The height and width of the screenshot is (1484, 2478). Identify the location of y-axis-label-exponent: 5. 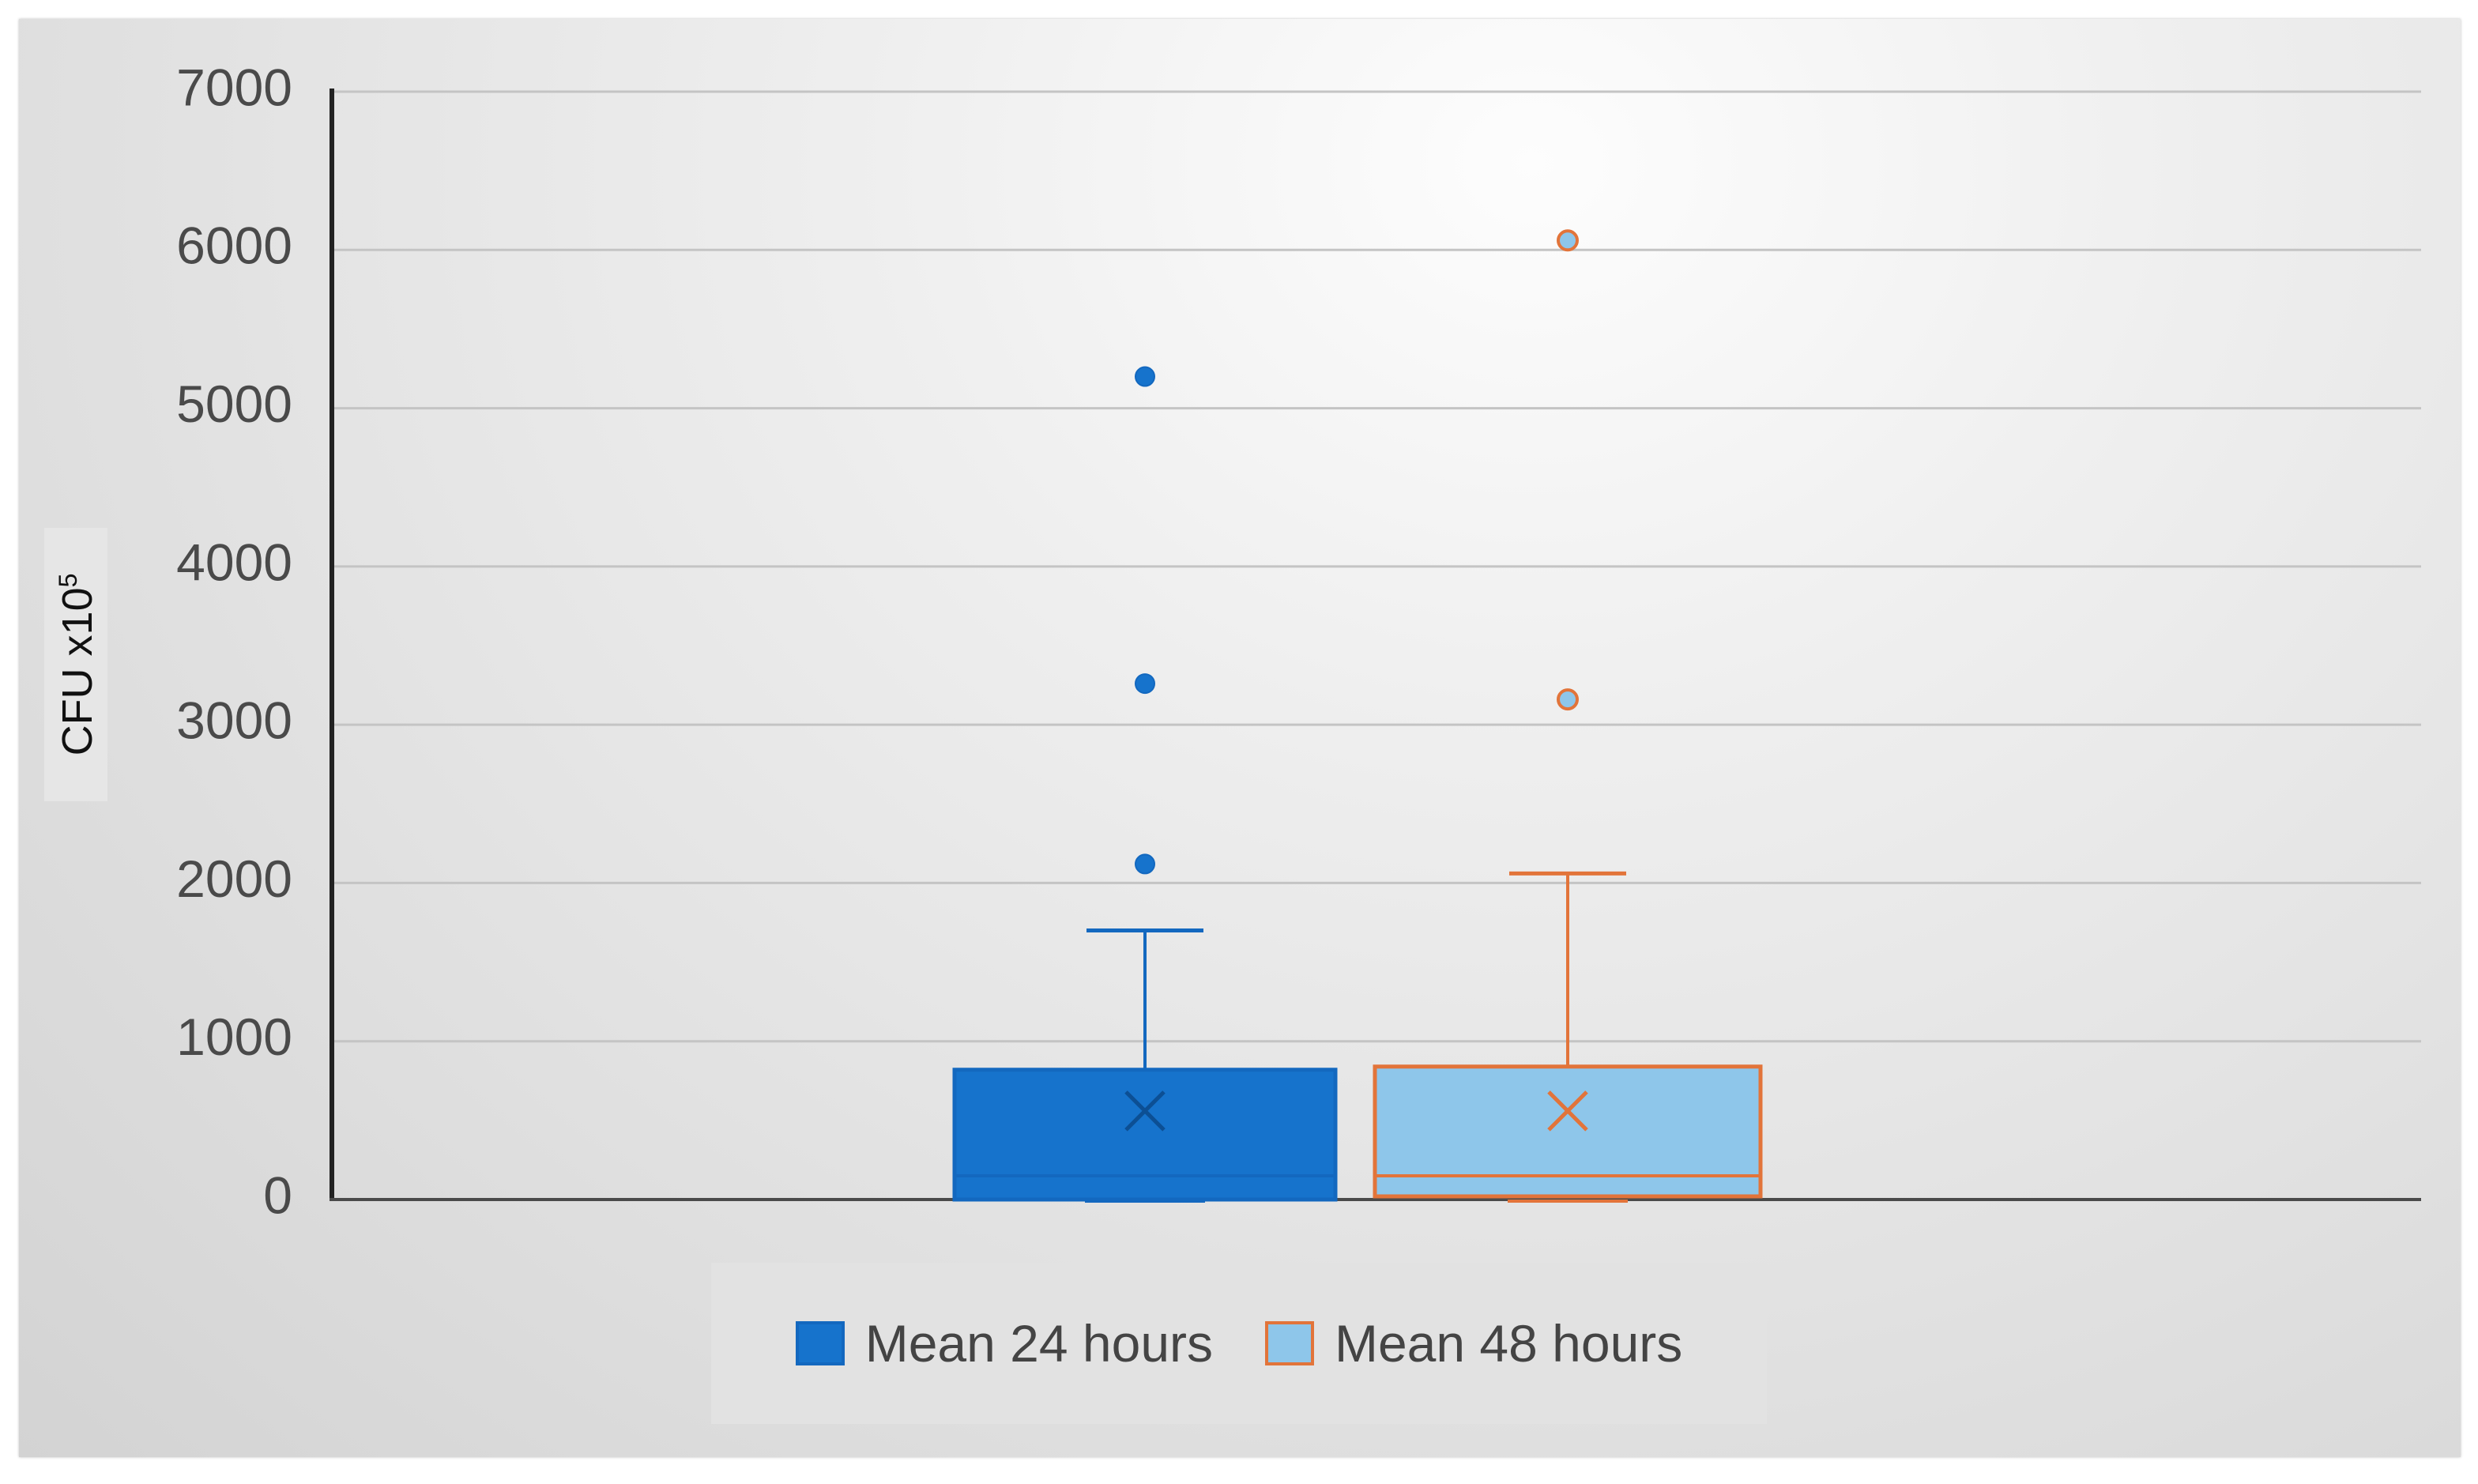
(68, 580).